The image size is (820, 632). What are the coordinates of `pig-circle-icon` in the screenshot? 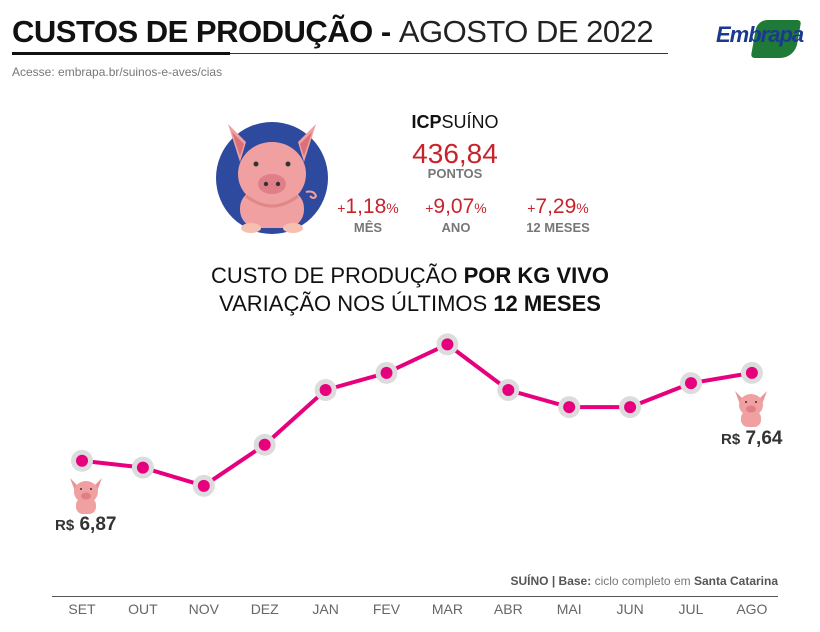 It's located at (272, 178).